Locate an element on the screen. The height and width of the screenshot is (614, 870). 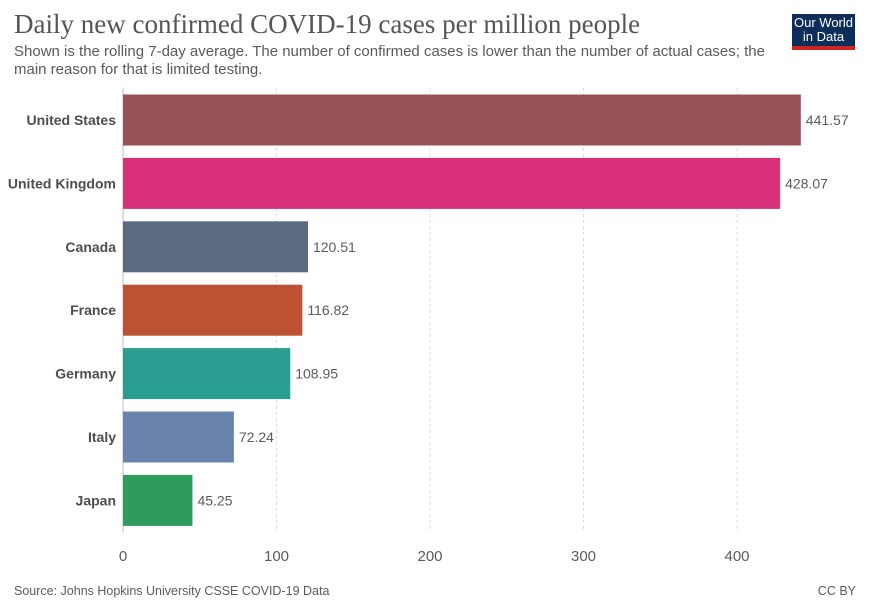
logo-line-2: in Data is located at coordinates (823, 36).